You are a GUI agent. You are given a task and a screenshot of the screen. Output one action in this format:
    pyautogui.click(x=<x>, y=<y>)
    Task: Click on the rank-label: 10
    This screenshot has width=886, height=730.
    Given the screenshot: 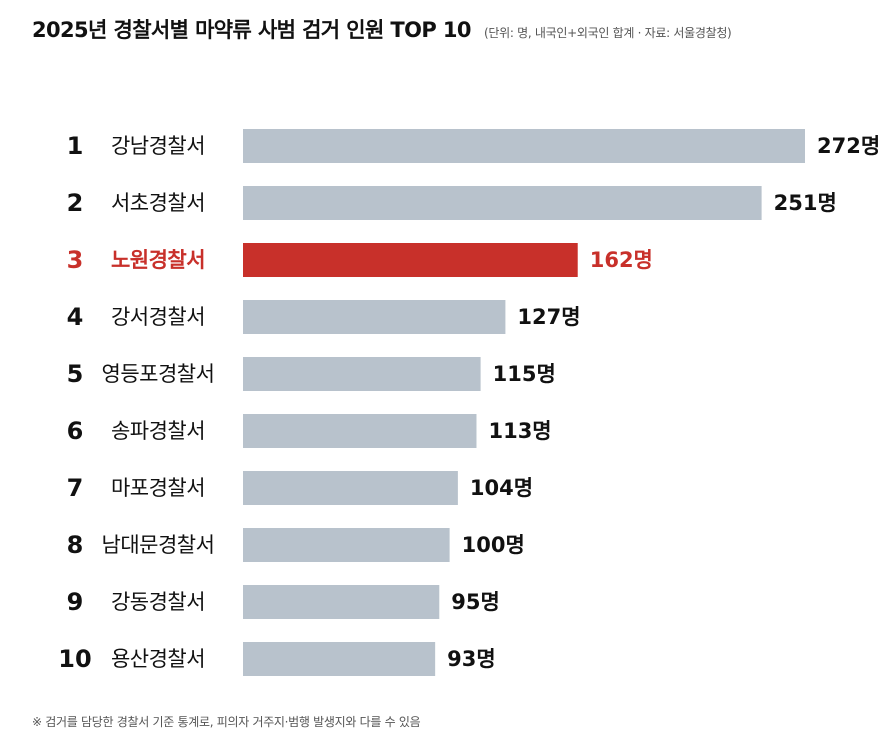 What is the action you would take?
    pyautogui.click(x=74, y=659)
    